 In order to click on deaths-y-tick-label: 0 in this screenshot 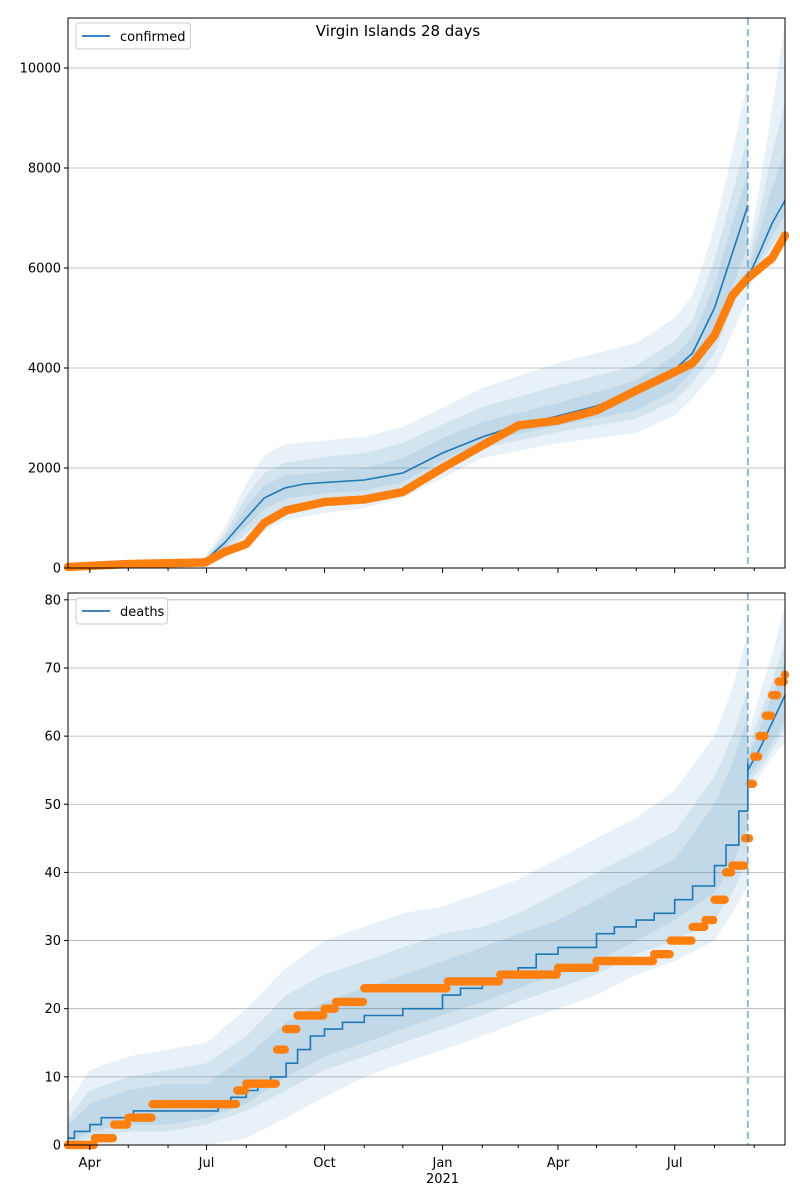, I will do `click(57, 1146)`.